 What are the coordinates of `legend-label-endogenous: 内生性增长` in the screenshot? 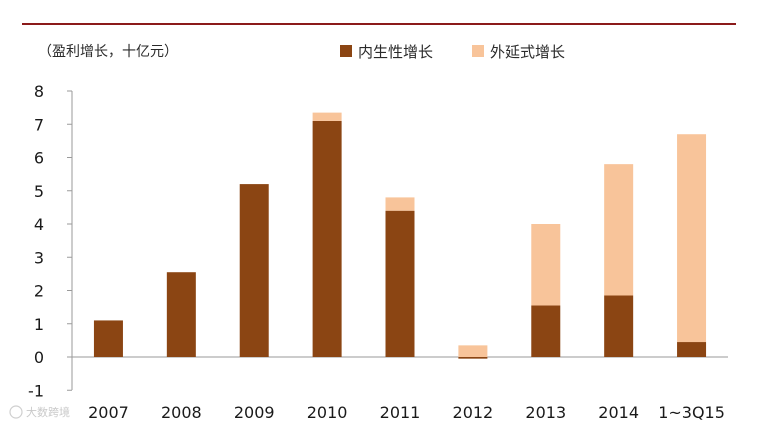 It's located at (395, 52).